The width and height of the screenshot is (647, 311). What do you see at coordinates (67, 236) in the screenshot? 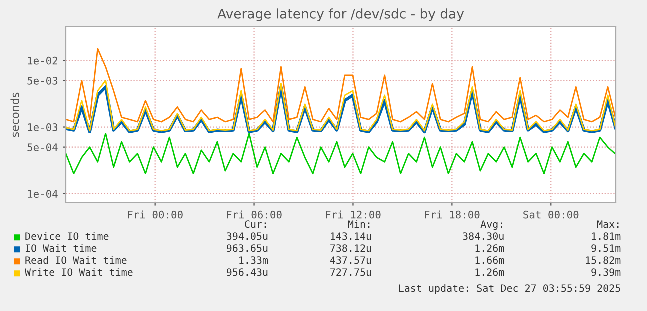
I see `legend-label: Device IO time` at bounding box center [67, 236].